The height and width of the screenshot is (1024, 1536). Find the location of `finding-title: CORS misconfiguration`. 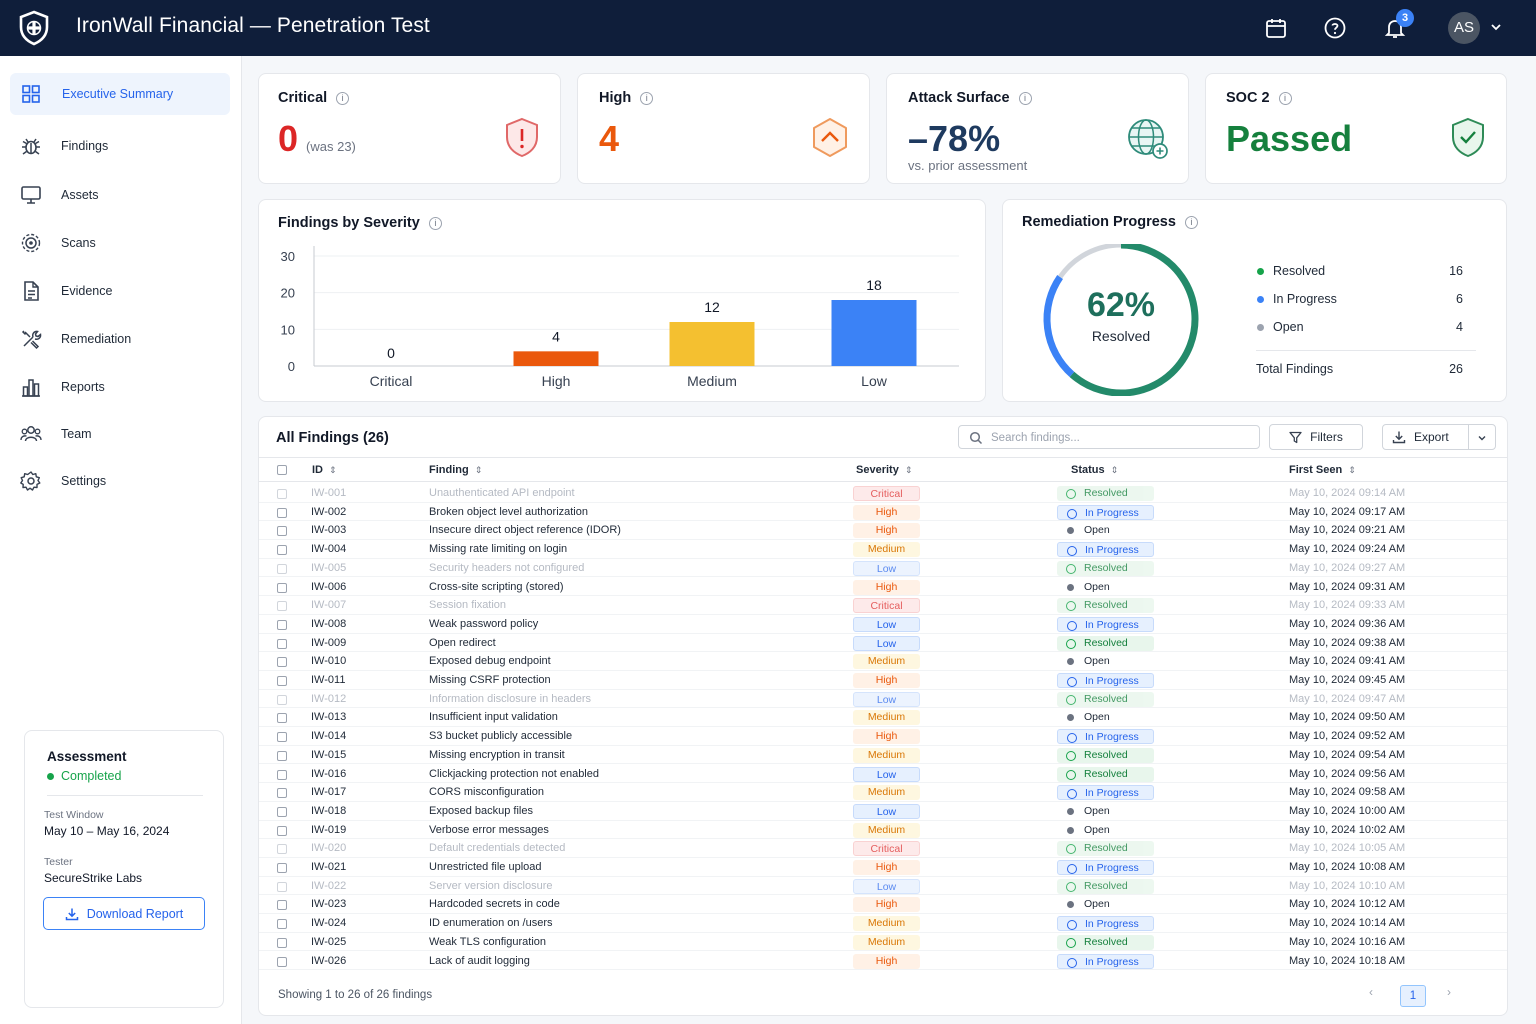

finding-title: CORS misconfiguration is located at coordinates (486, 792).